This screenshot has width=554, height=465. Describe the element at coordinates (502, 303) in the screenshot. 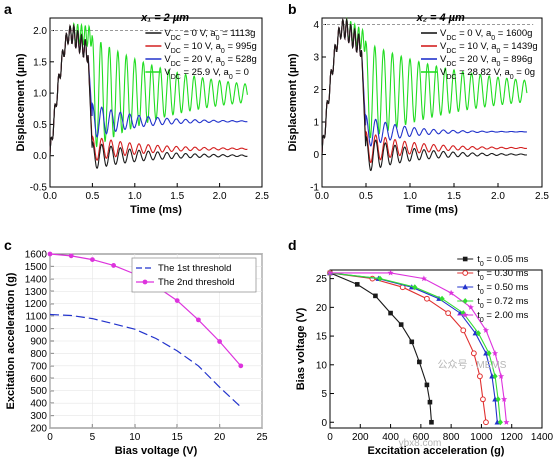

I see `legend-entry: t0 = 0.72 ms` at that location.